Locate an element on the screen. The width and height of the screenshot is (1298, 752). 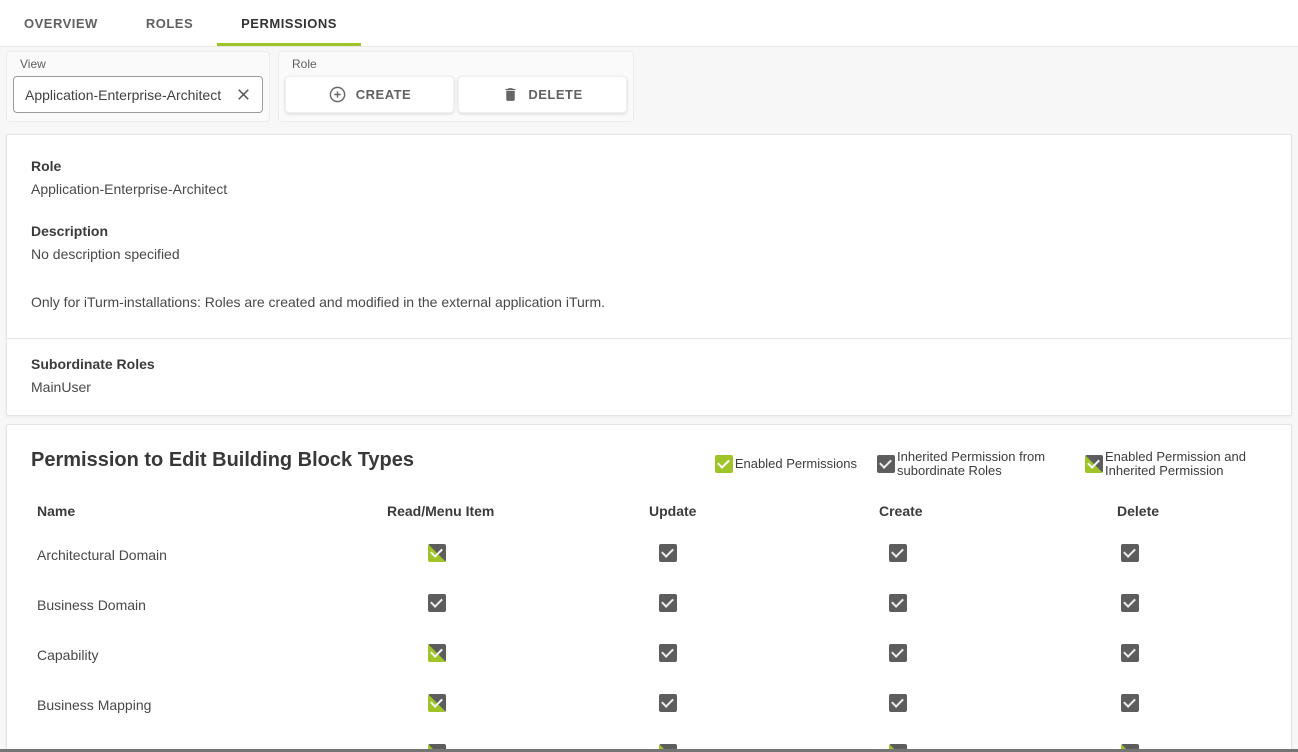
column-header-update: Update is located at coordinates (673, 511).